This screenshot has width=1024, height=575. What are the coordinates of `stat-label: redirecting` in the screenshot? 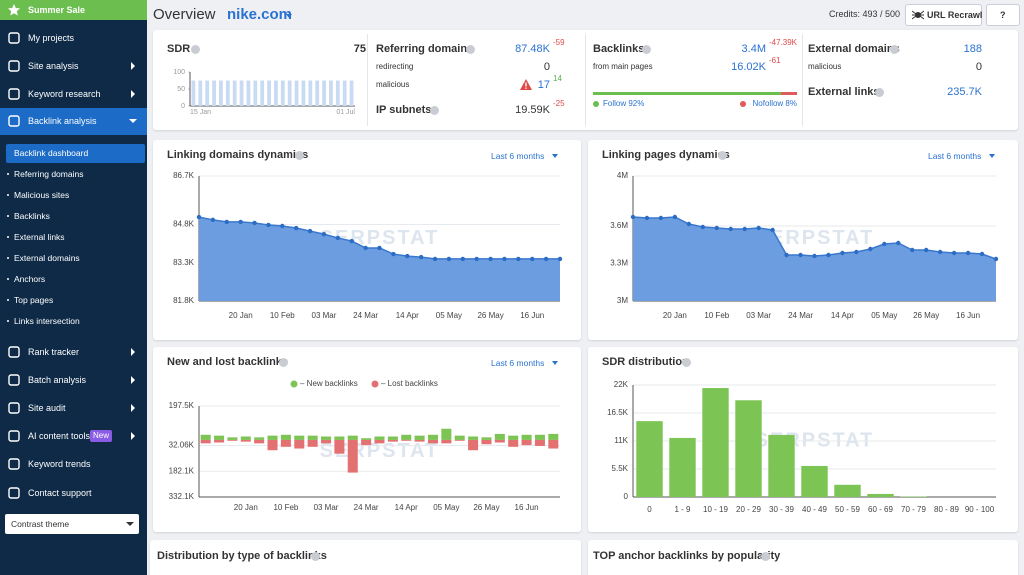 It's located at (395, 66).